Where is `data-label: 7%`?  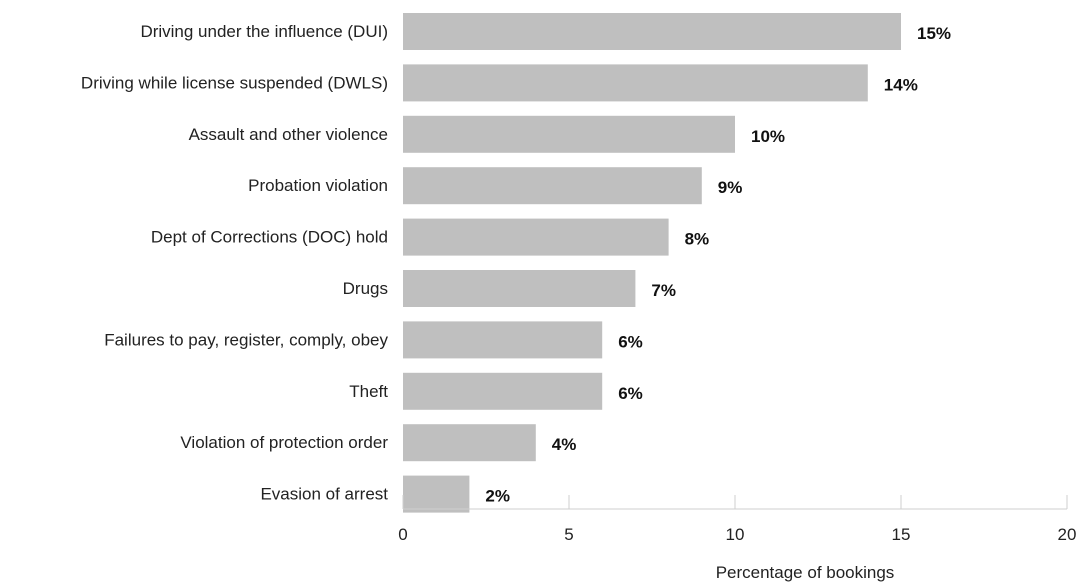 data-label: 7% is located at coordinates (663, 290).